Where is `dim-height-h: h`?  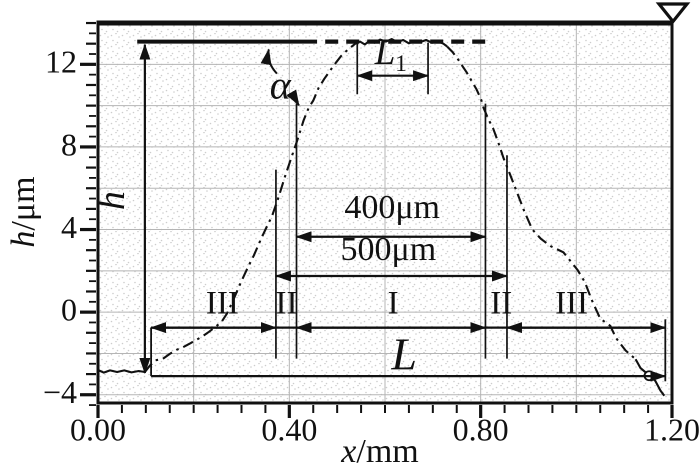
dim-height-h: h is located at coordinates (121, 209).